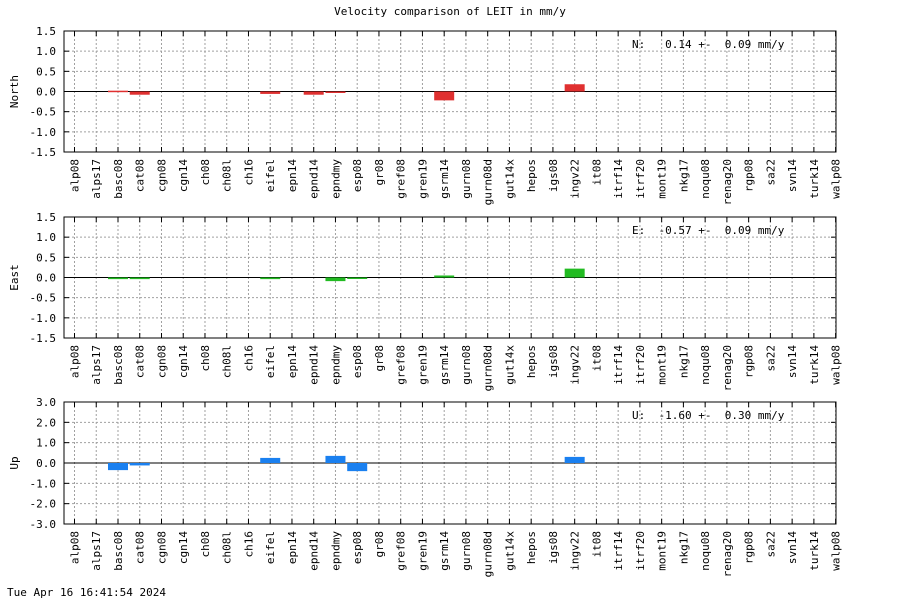 The width and height of the screenshot is (900, 600). Describe the element at coordinates (357, 175) in the screenshot. I see `x-tick-label: esp08` at that location.